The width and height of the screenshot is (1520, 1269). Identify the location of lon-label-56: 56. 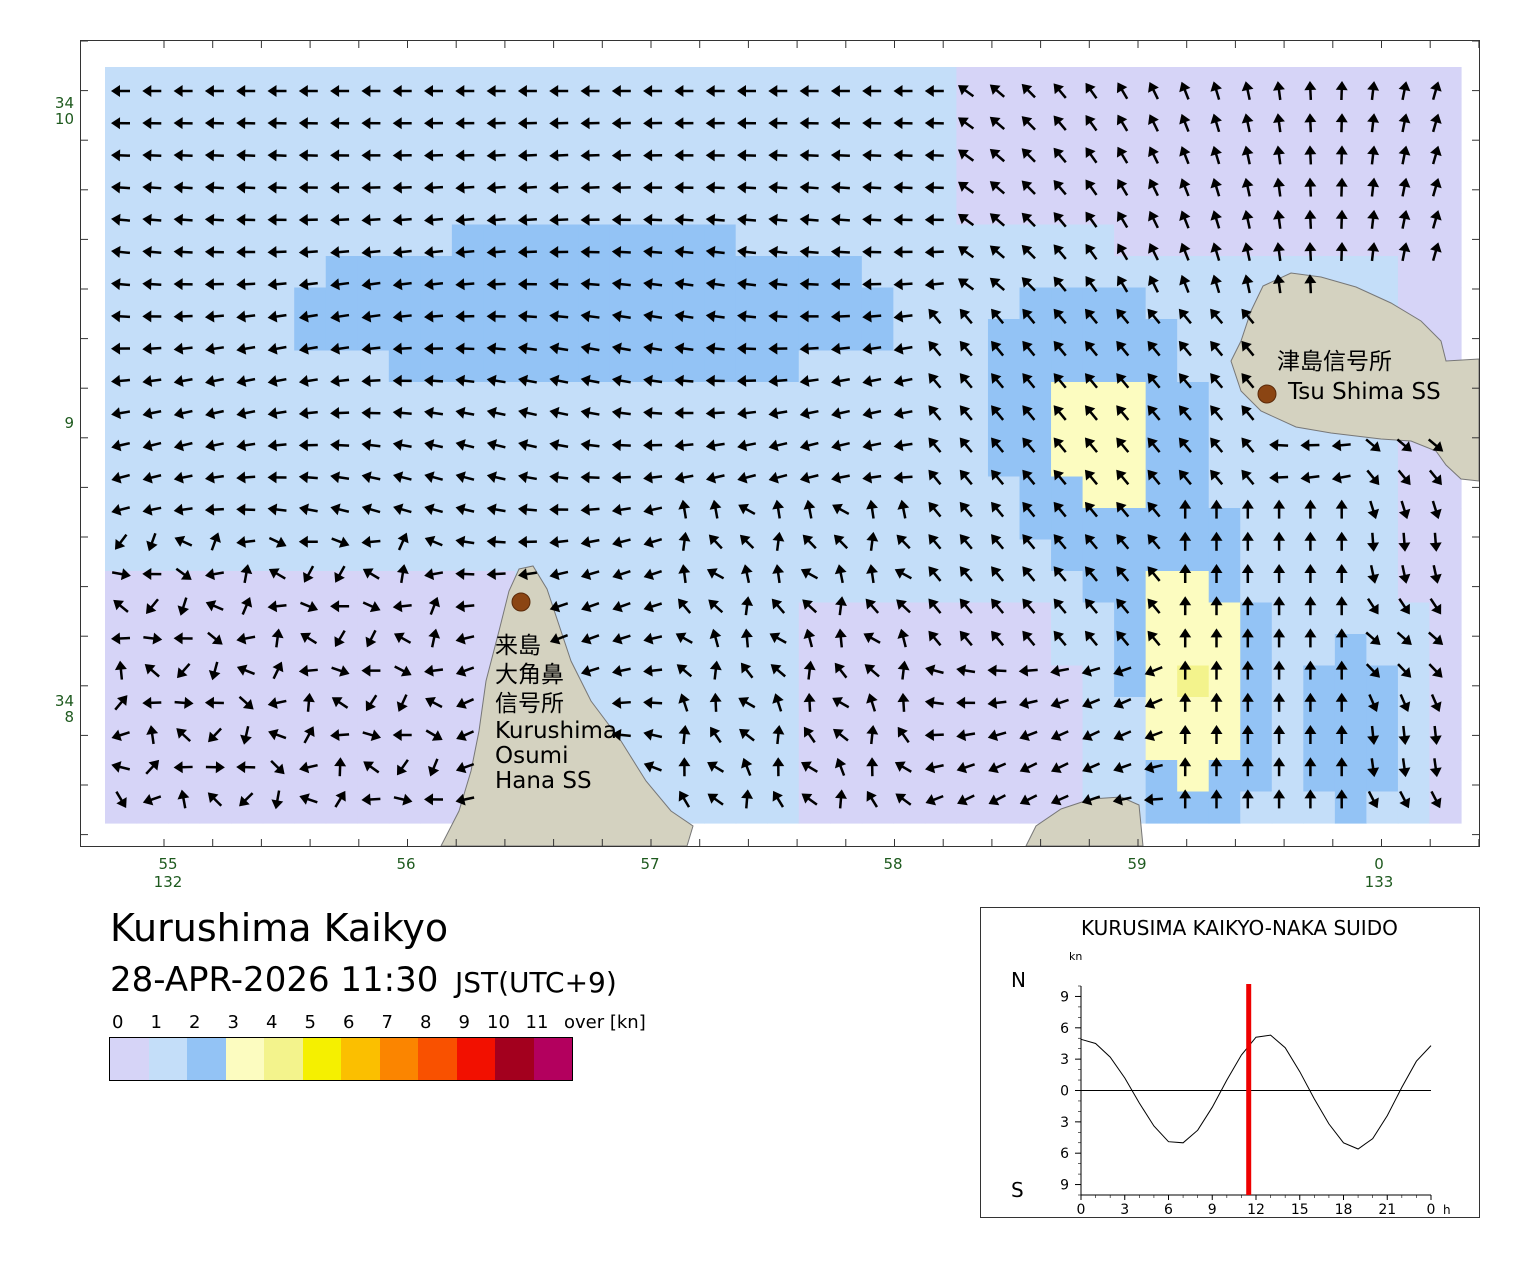
(406, 864).